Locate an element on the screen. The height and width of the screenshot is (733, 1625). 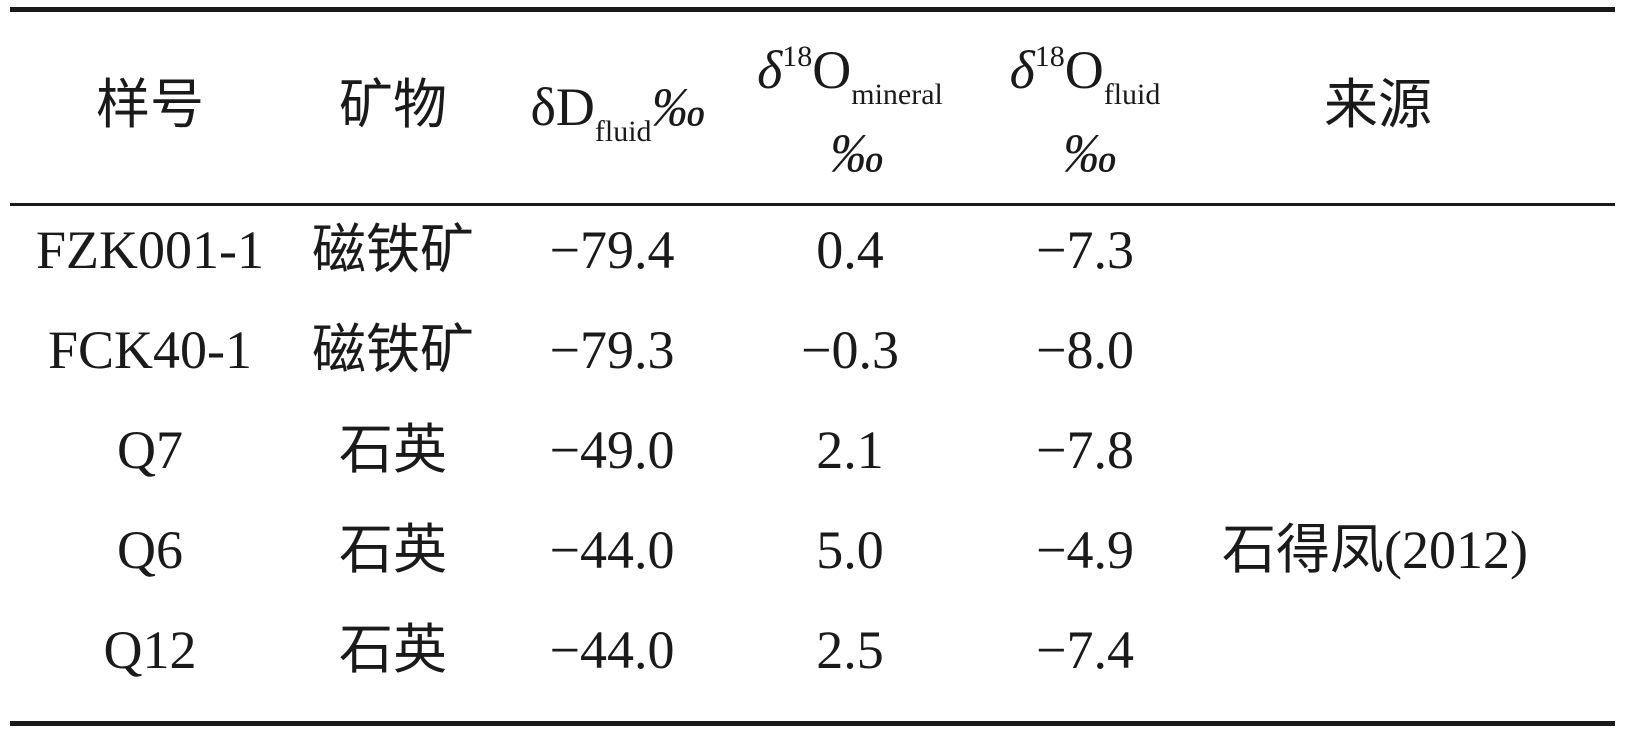
header-d18O-fluid-element: O is located at coordinates (1084, 70).